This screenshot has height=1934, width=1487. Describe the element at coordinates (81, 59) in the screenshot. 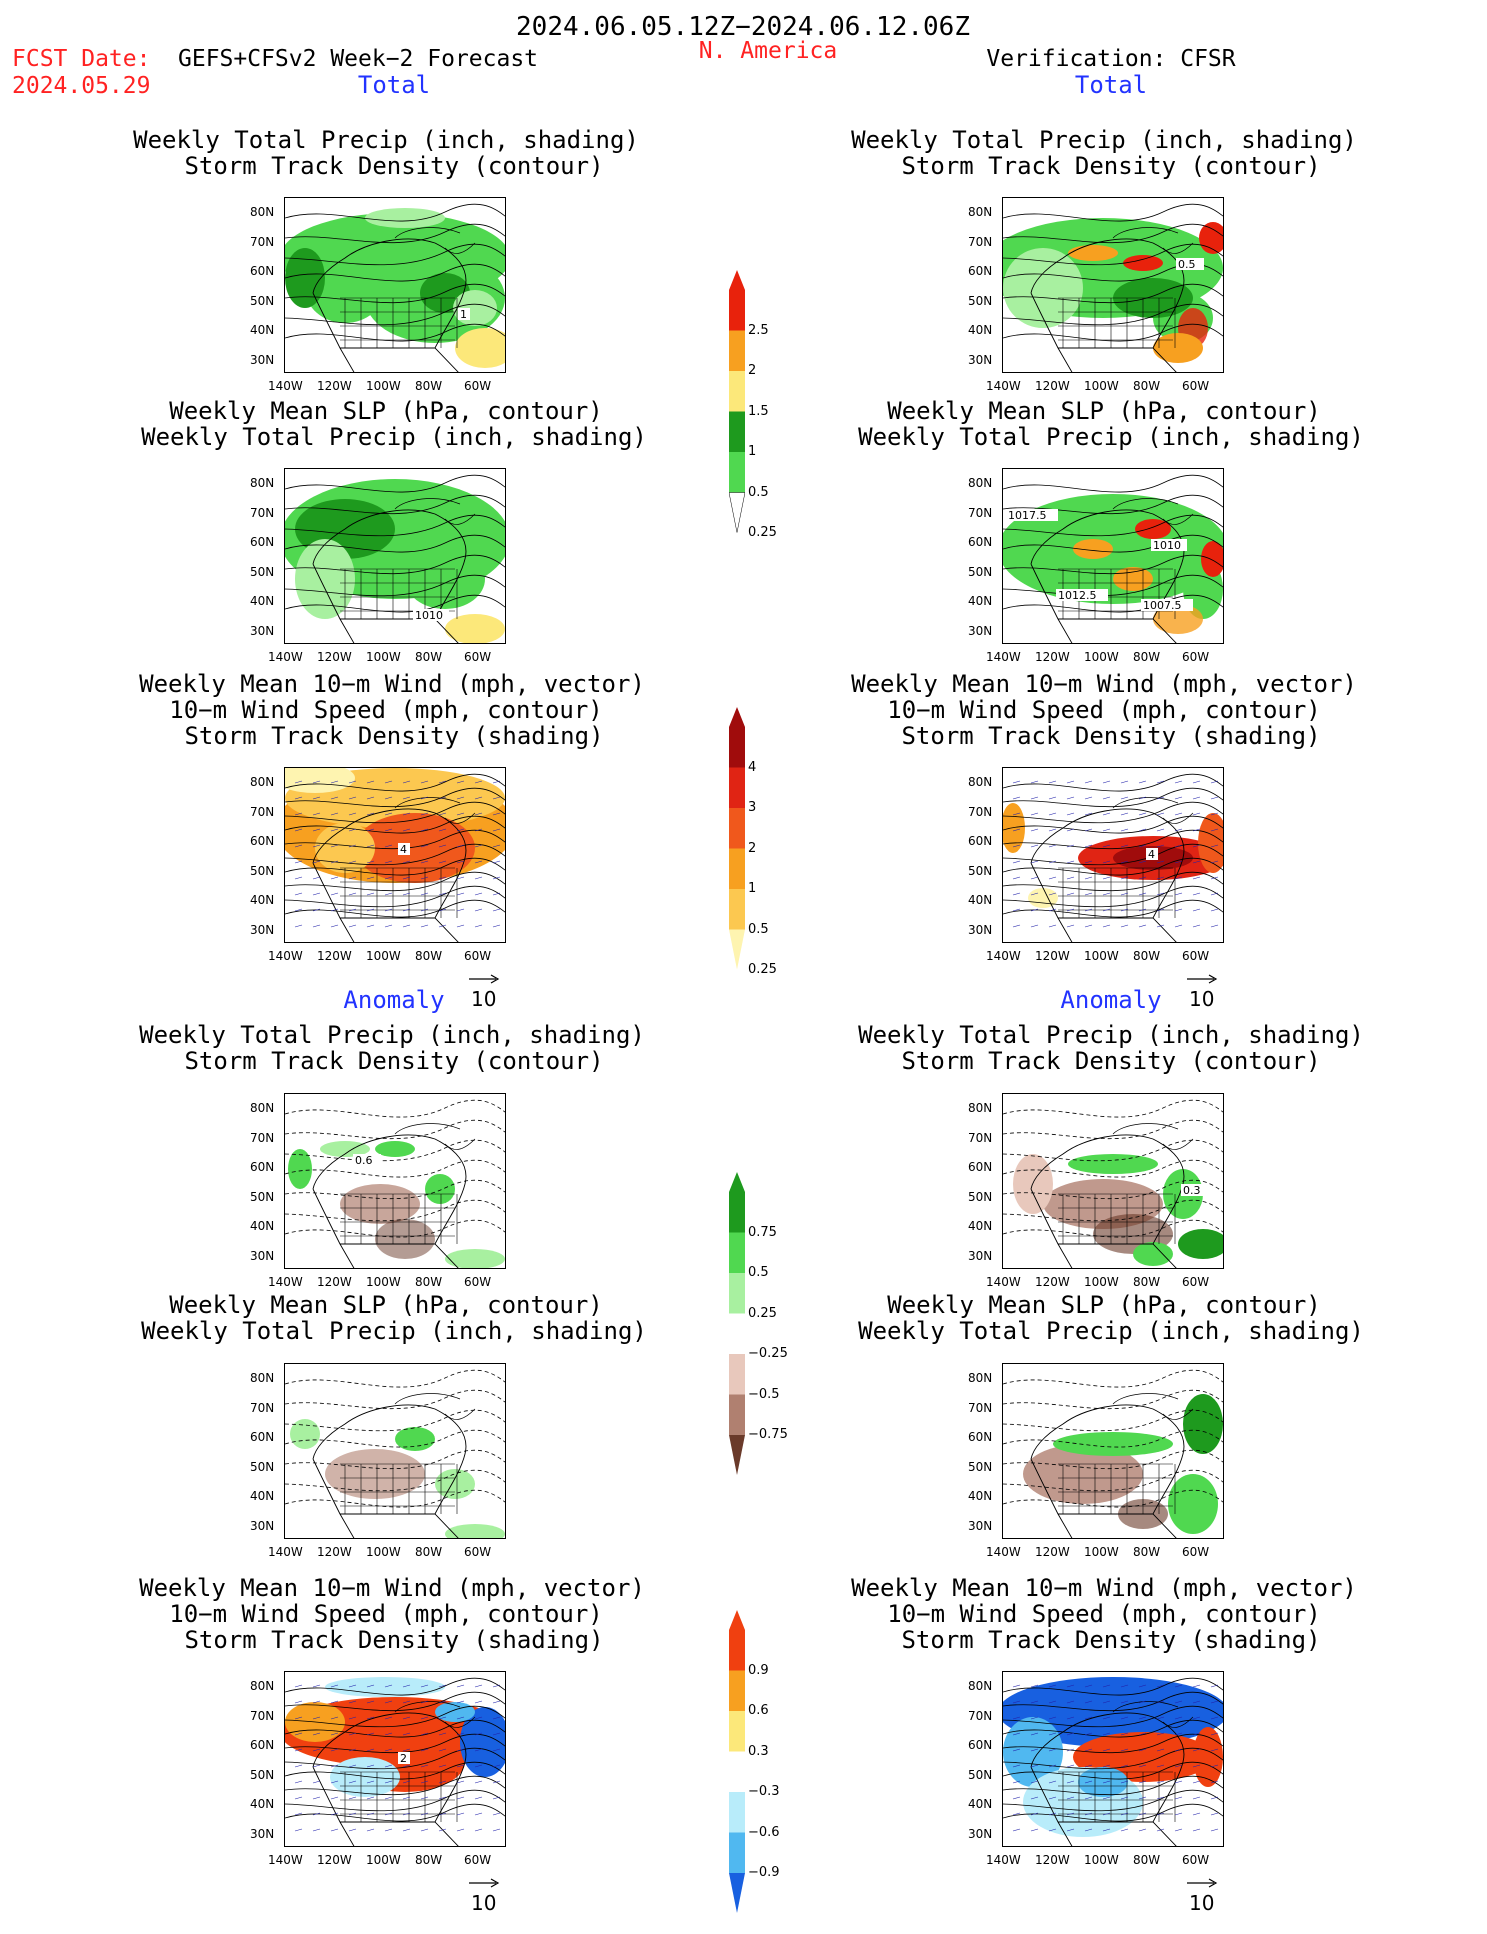

I see `fcst-label: FCST Date:` at that location.